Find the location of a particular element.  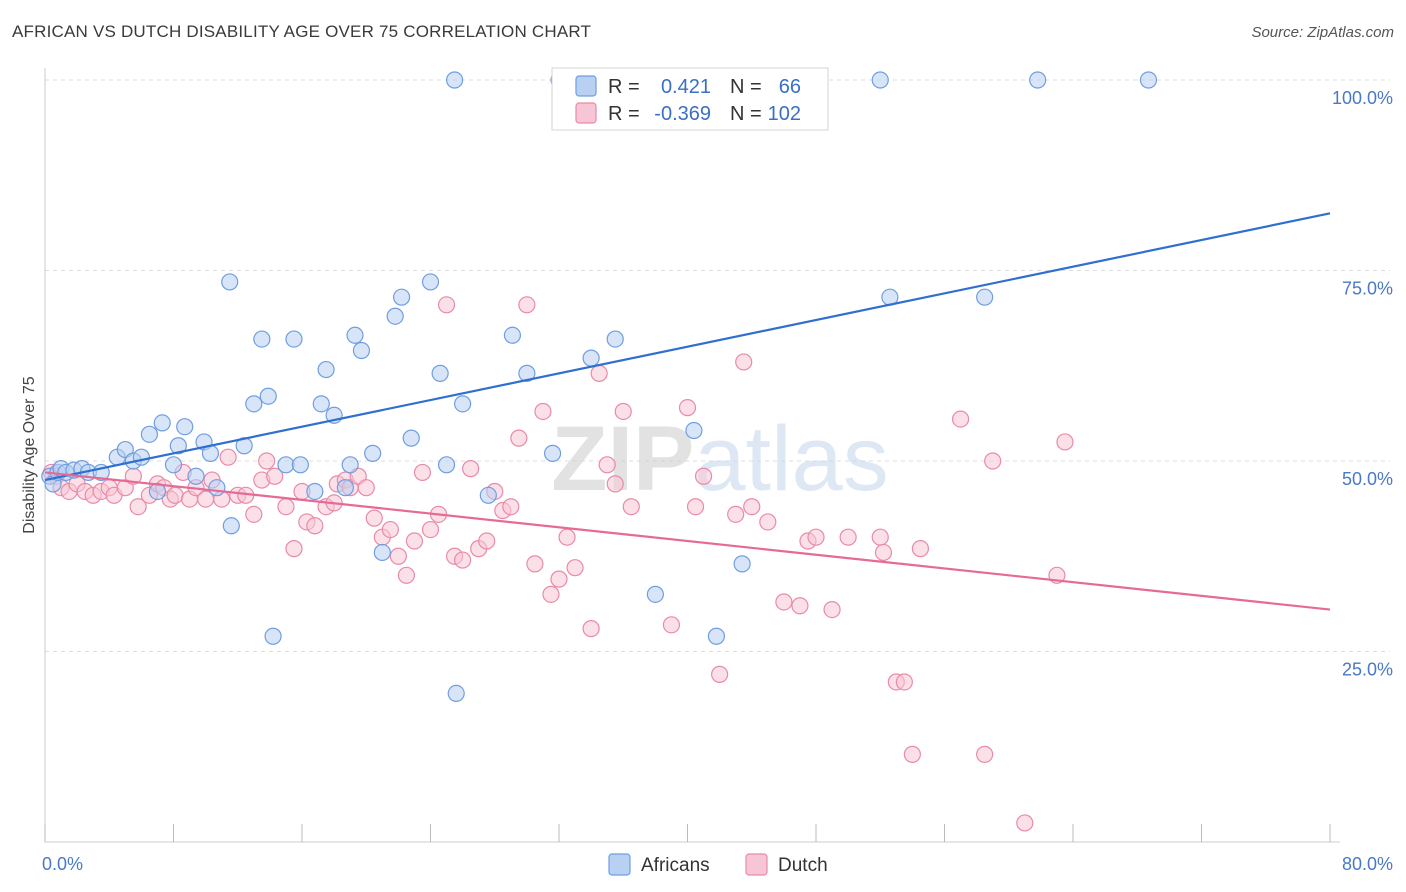

bottom-legend-swatch-dutch is located at coordinates (756, 864).